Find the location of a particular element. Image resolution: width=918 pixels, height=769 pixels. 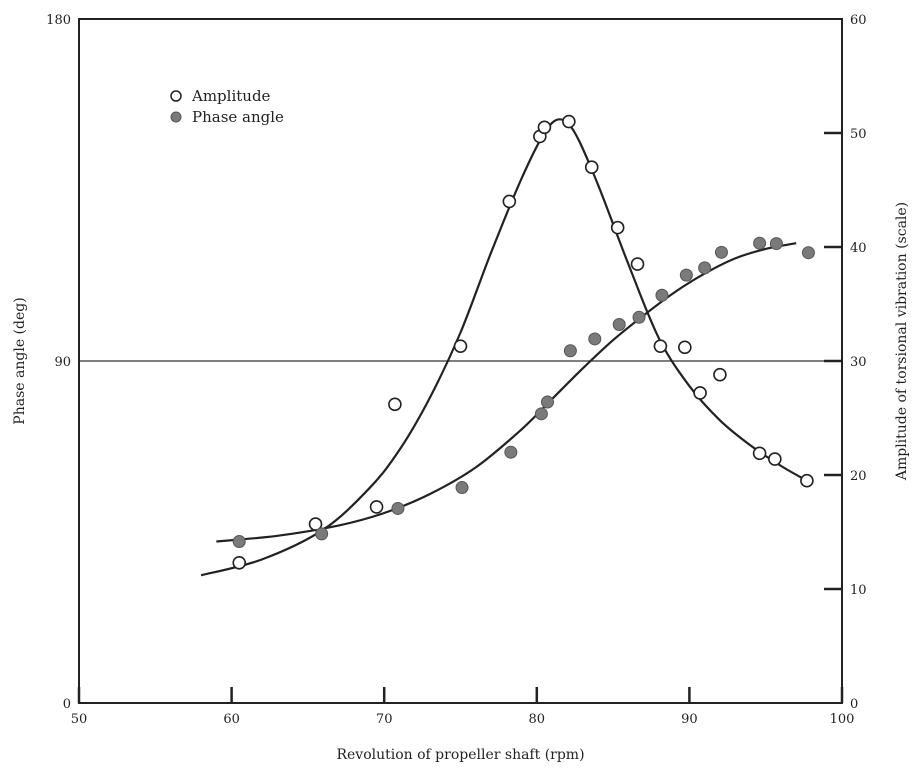

x-tick-label-50: 50 is located at coordinates (79, 719).